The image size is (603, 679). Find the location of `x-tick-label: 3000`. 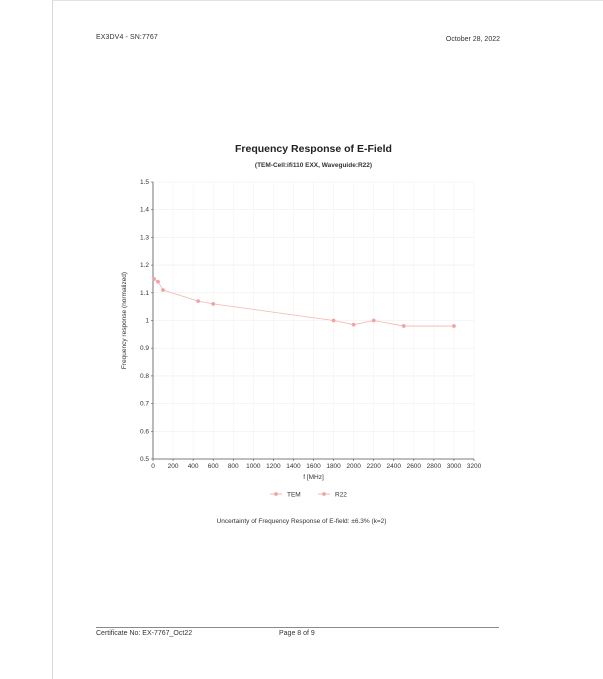

x-tick-label: 3000 is located at coordinates (454, 466).